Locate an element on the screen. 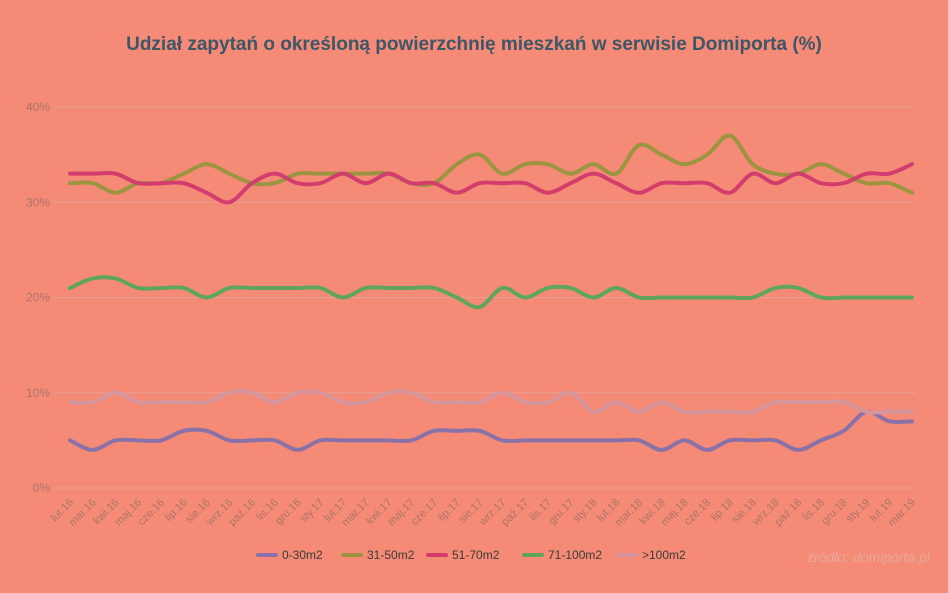 This screenshot has width=948, height=593. legend-label: 0-30m2 is located at coordinates (302, 555).